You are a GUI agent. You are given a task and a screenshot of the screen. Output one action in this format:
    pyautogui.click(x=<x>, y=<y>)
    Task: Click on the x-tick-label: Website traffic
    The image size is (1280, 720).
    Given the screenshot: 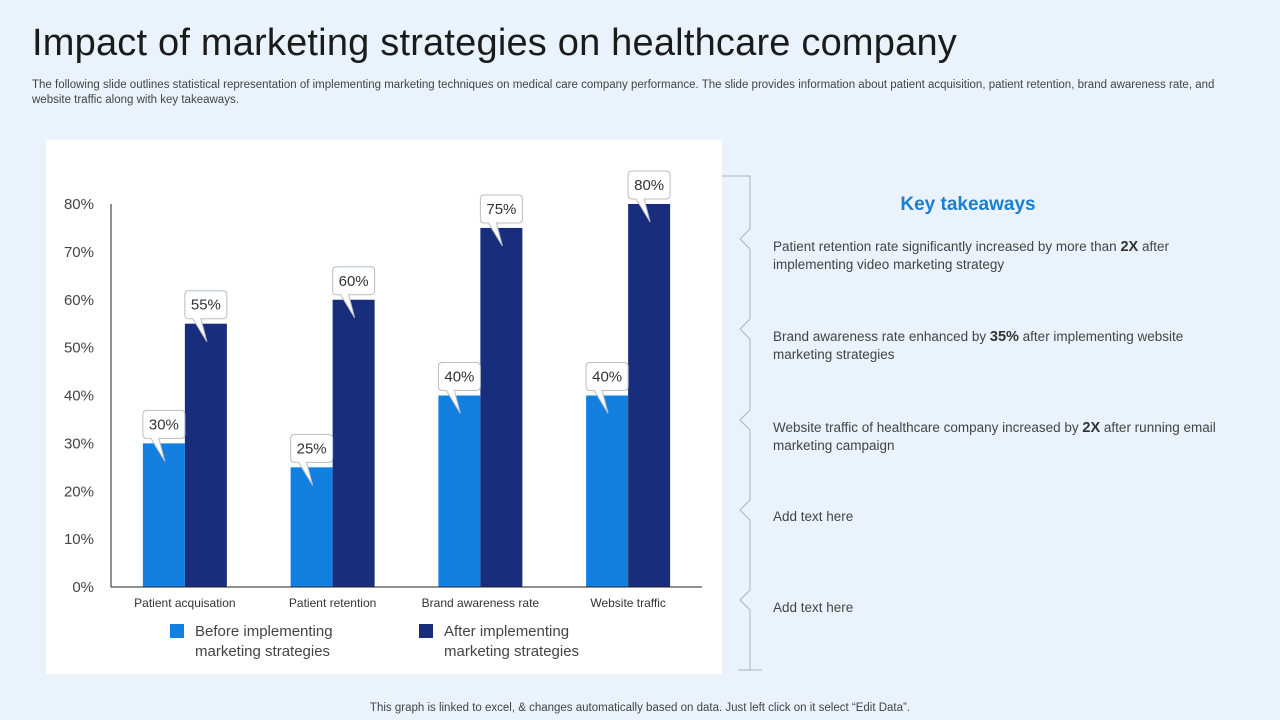 What is the action you would take?
    pyautogui.click(x=628, y=603)
    